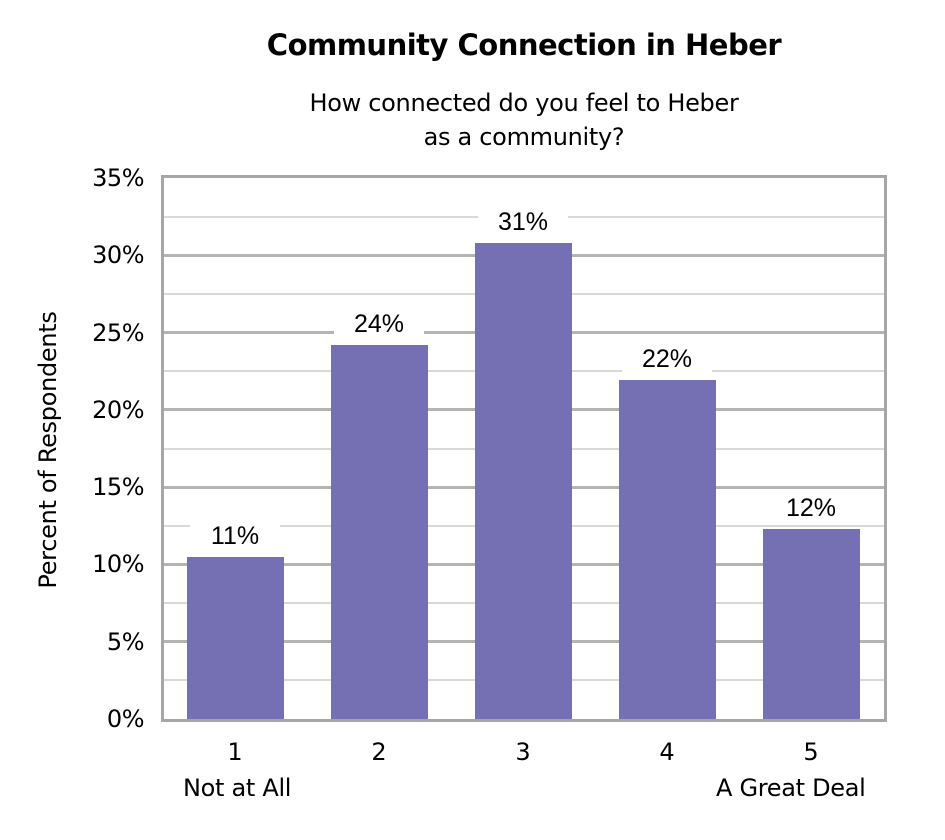  What do you see at coordinates (118, 178) in the screenshot?
I see `y-tick-label: 35%` at bounding box center [118, 178].